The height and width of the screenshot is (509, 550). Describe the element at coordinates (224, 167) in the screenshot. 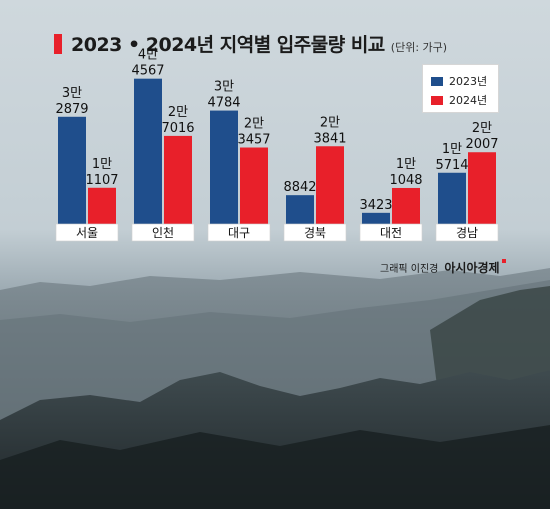

I see `bar-2023-daegu` at that location.